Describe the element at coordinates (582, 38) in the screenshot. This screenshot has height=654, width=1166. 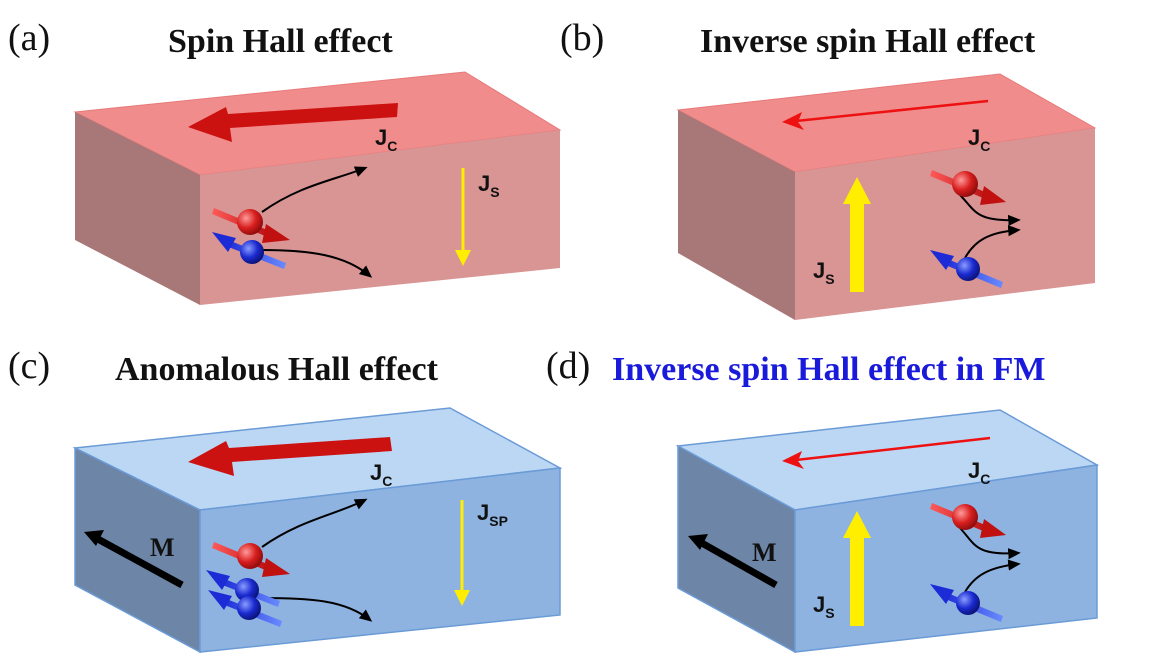
I see `panel-letter: (b)` at that location.